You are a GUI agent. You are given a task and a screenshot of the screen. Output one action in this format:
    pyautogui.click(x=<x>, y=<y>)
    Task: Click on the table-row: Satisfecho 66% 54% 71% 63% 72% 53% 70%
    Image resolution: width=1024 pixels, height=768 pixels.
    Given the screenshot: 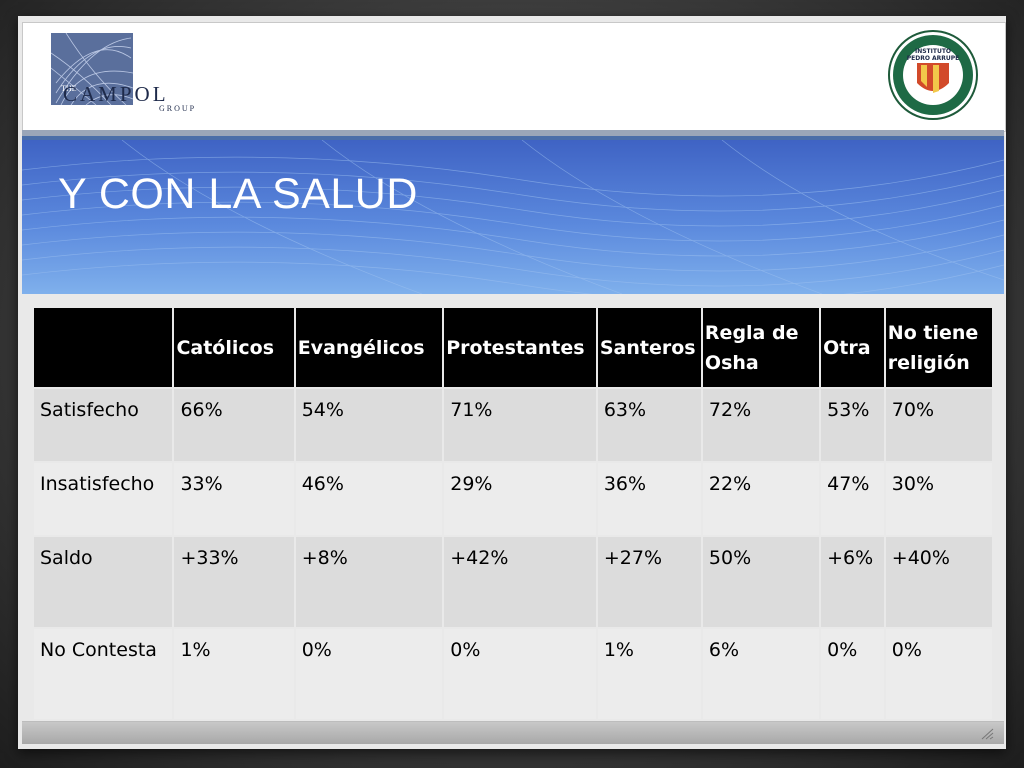 What is the action you would take?
    pyautogui.click(x=513, y=425)
    